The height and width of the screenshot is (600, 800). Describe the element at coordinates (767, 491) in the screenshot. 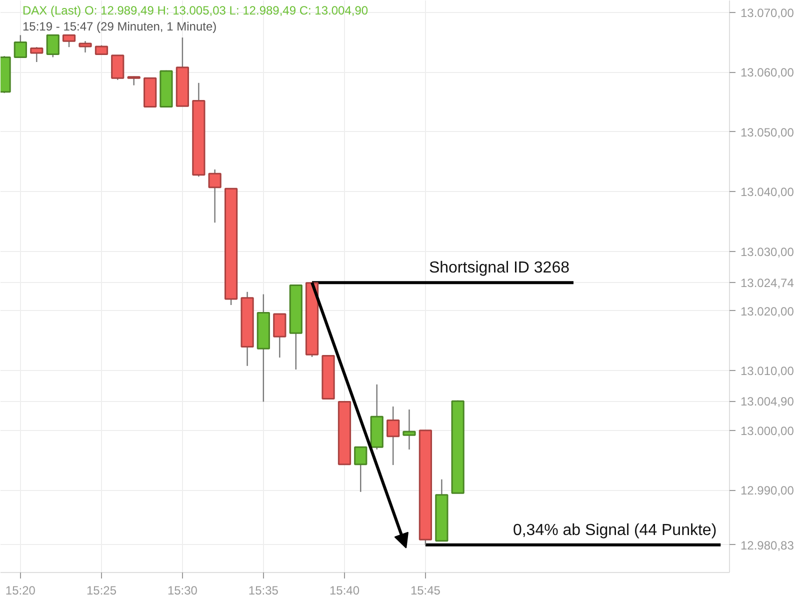

I see `y-tick-label: 12.990,00` at that location.